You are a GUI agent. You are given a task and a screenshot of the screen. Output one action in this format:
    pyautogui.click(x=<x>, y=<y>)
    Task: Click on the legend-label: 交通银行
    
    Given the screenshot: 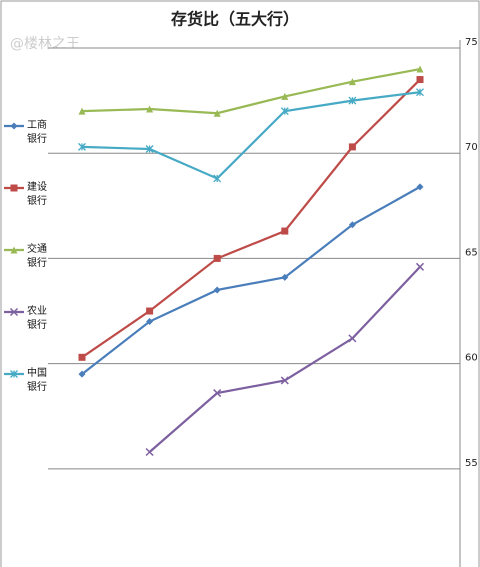 What is the action you would take?
    pyautogui.click(x=37, y=256)
    